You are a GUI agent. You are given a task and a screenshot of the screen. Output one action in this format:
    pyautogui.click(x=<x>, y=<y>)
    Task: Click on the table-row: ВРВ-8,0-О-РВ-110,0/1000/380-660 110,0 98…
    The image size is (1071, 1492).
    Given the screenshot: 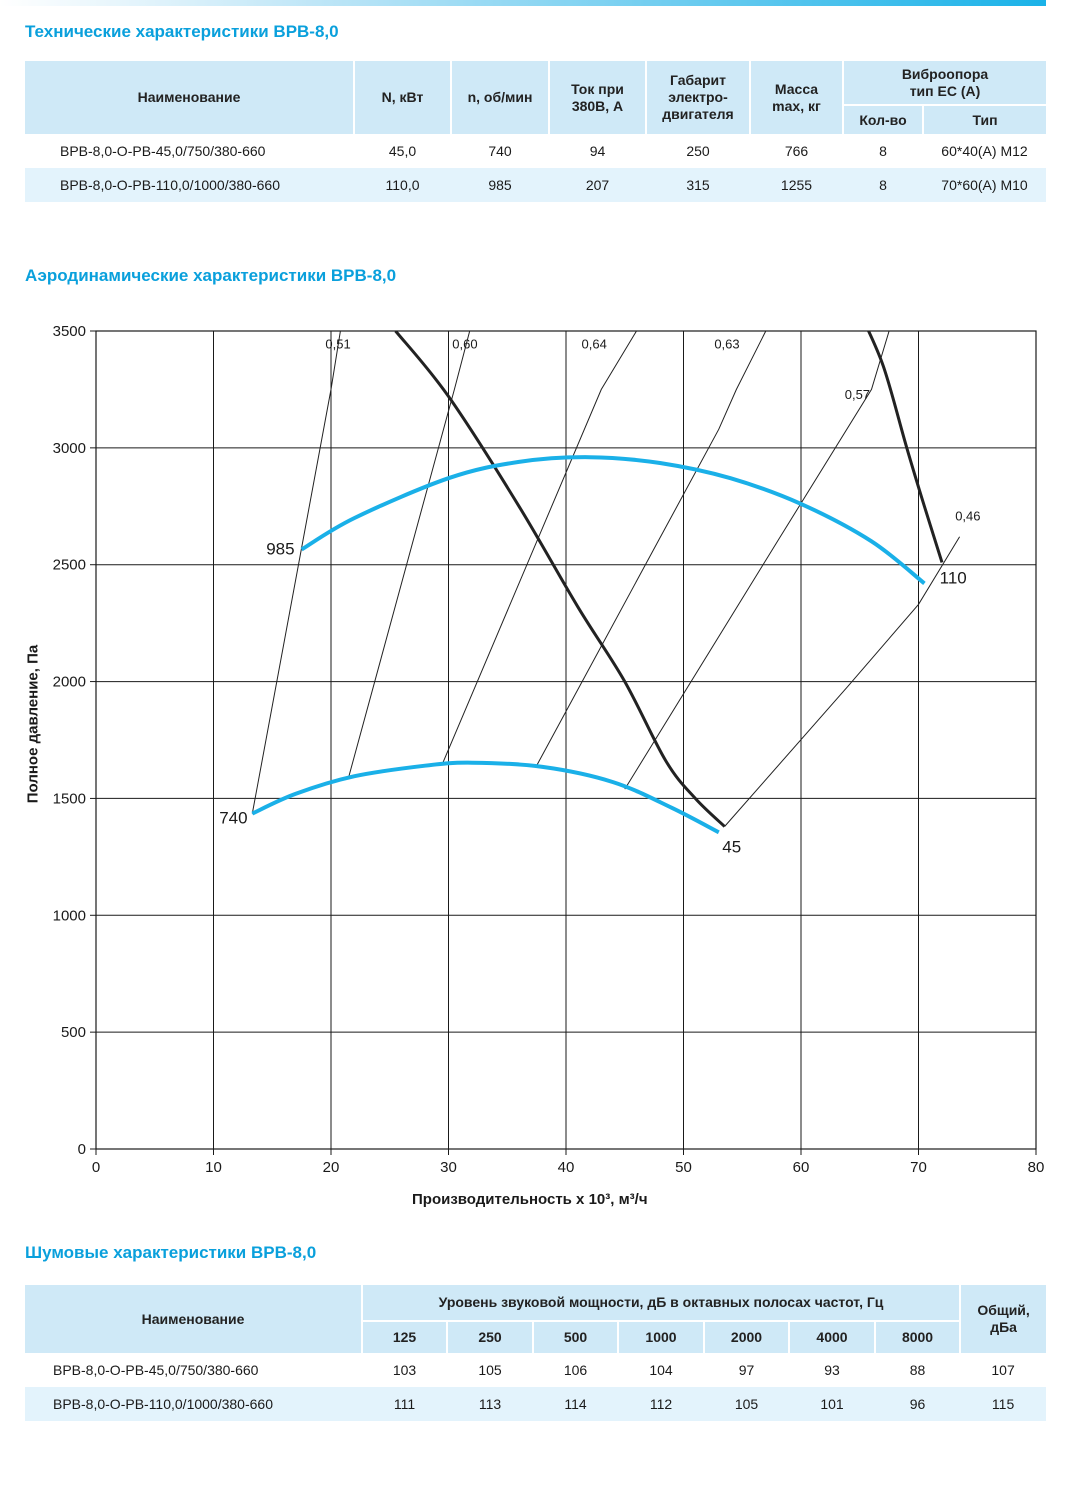 What is the action you would take?
    pyautogui.click(x=535, y=185)
    